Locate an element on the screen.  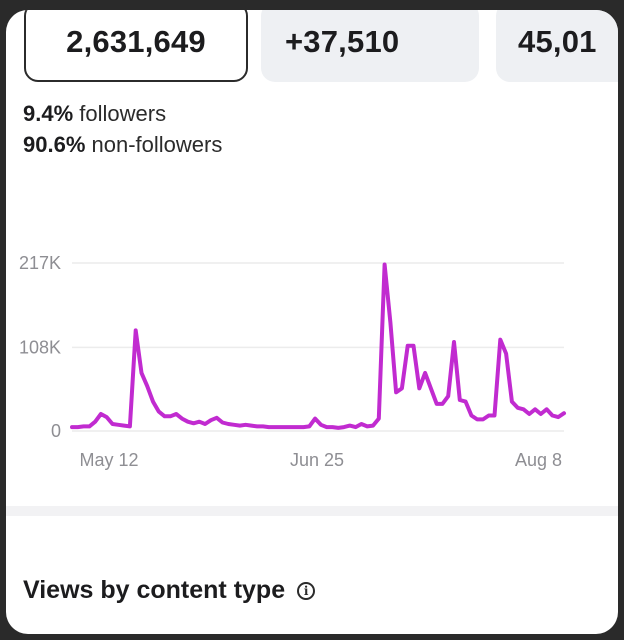
x-tick-label: Aug 8 is located at coordinates (538, 460).